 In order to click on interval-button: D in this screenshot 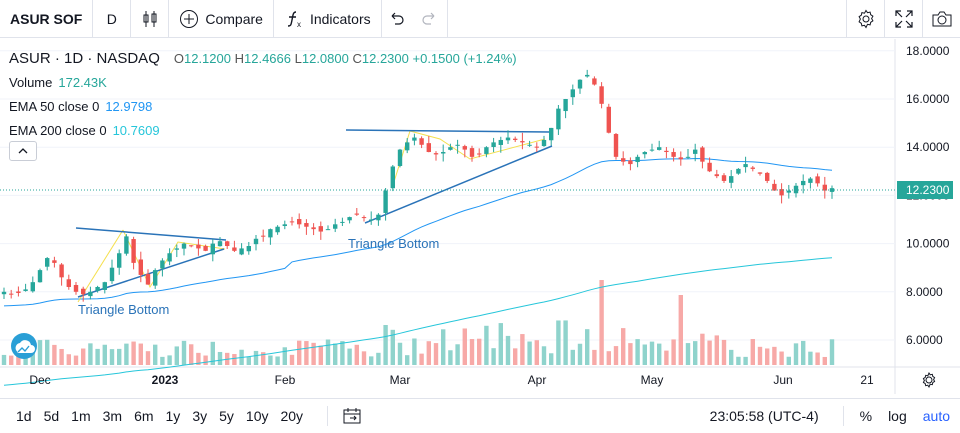, I will do `click(112, 19)`.